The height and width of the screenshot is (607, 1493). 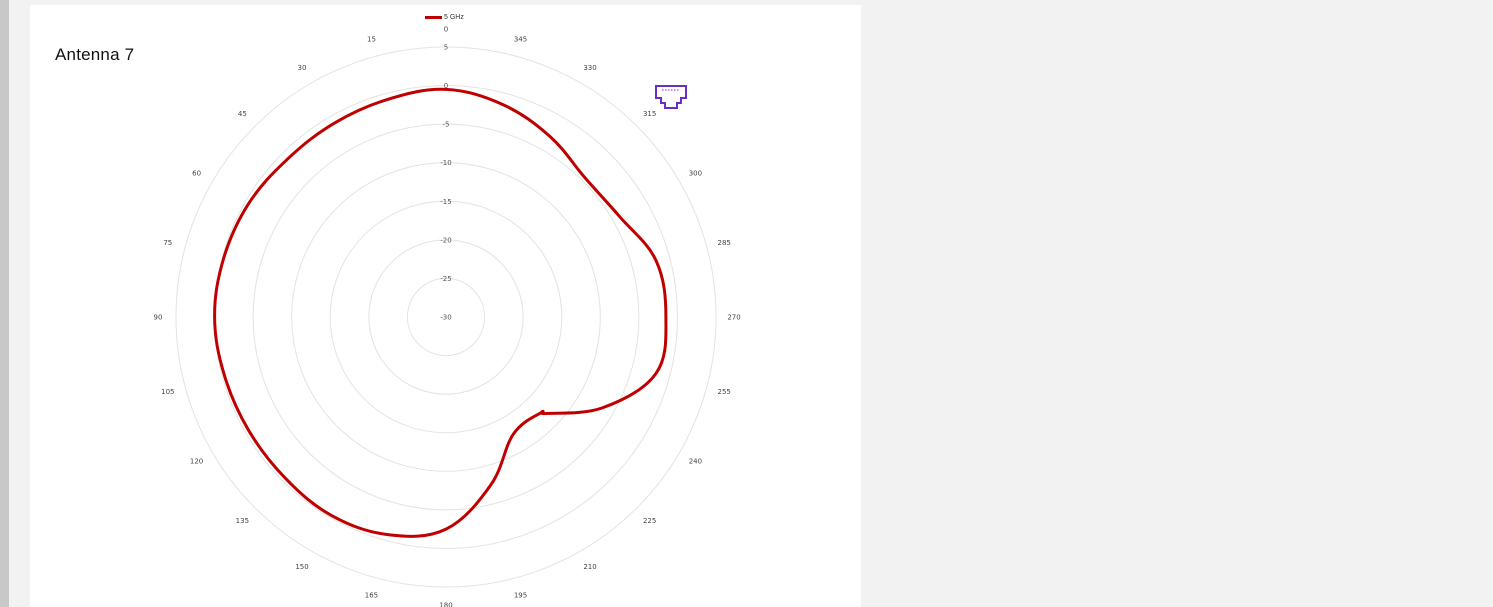 What do you see at coordinates (95, 54) in the screenshot?
I see `chart-title: Antenna 7` at bounding box center [95, 54].